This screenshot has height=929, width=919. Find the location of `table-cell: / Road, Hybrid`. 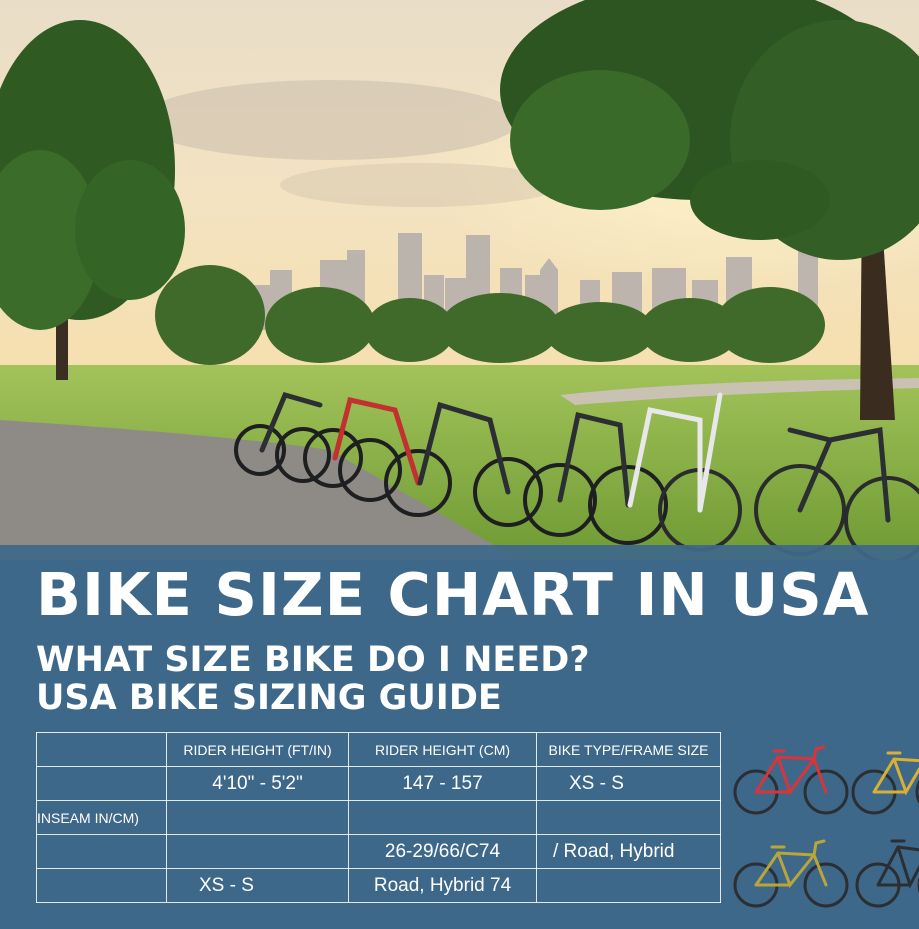

table-cell: / Road, Hybrid is located at coordinates (628, 851).